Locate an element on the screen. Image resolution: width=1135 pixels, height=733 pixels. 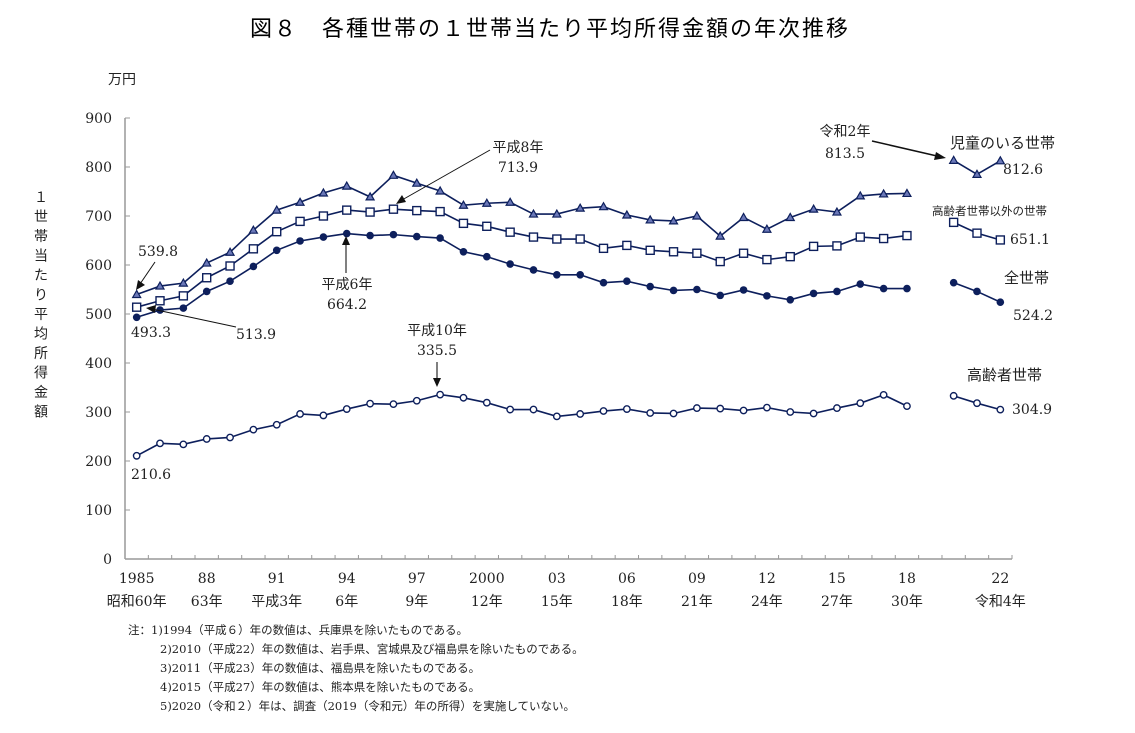
series-label-elderly: 高齢者世帯 is located at coordinates (1004, 375).